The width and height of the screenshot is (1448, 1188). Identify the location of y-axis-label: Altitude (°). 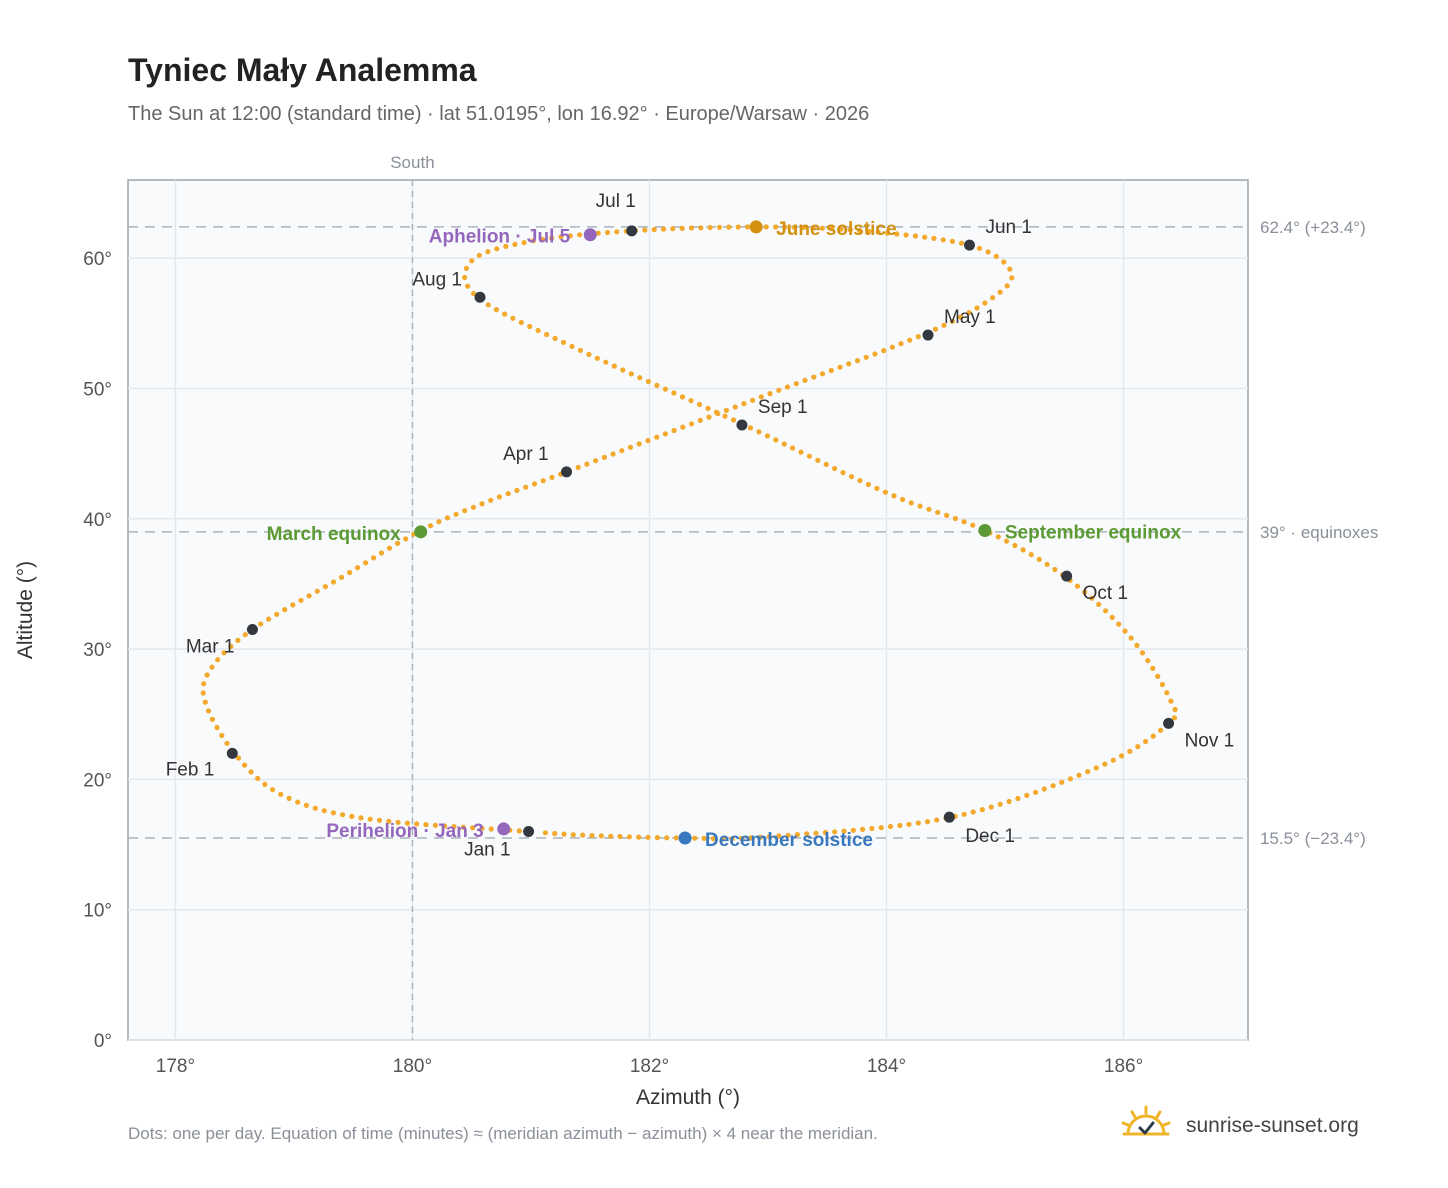
(25, 610).